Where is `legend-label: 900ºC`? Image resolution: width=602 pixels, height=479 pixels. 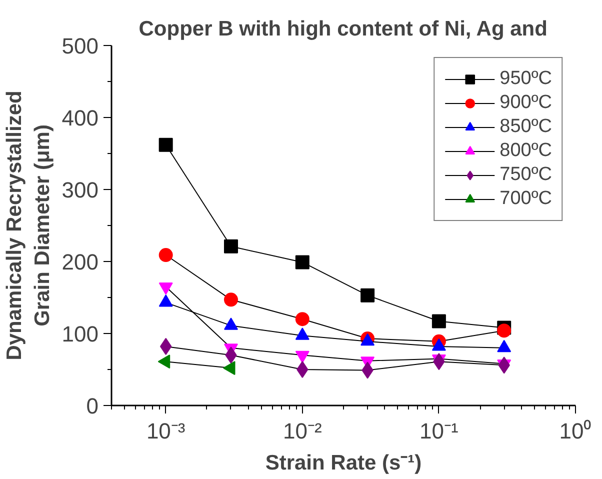 legend-label: 900ºC is located at coordinates (526, 103).